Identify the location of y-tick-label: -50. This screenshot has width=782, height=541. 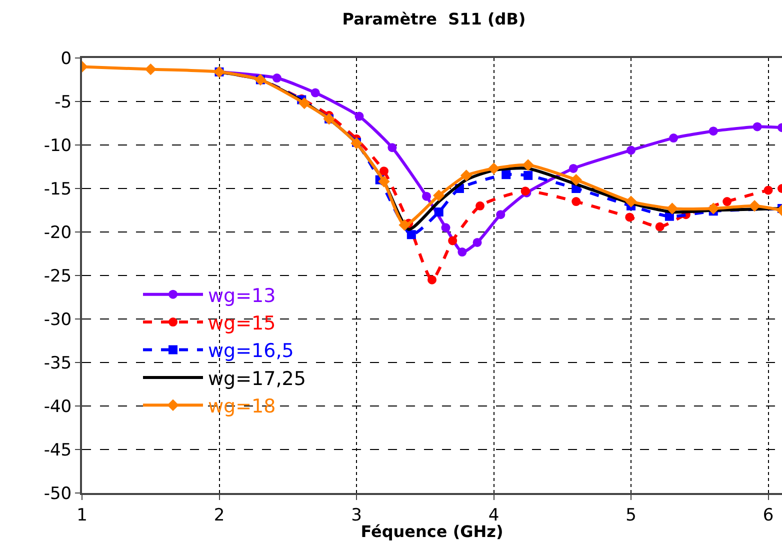
(58, 494).